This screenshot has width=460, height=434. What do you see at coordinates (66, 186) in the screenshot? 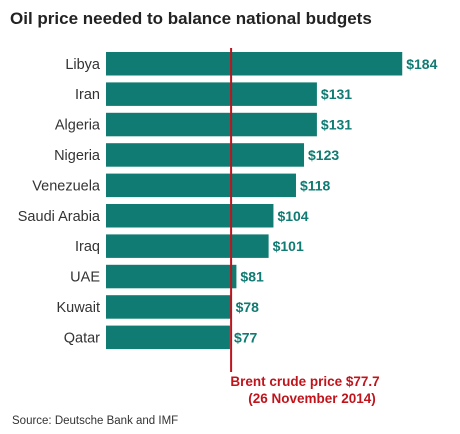
I see `category-label: Venezuela` at bounding box center [66, 186].